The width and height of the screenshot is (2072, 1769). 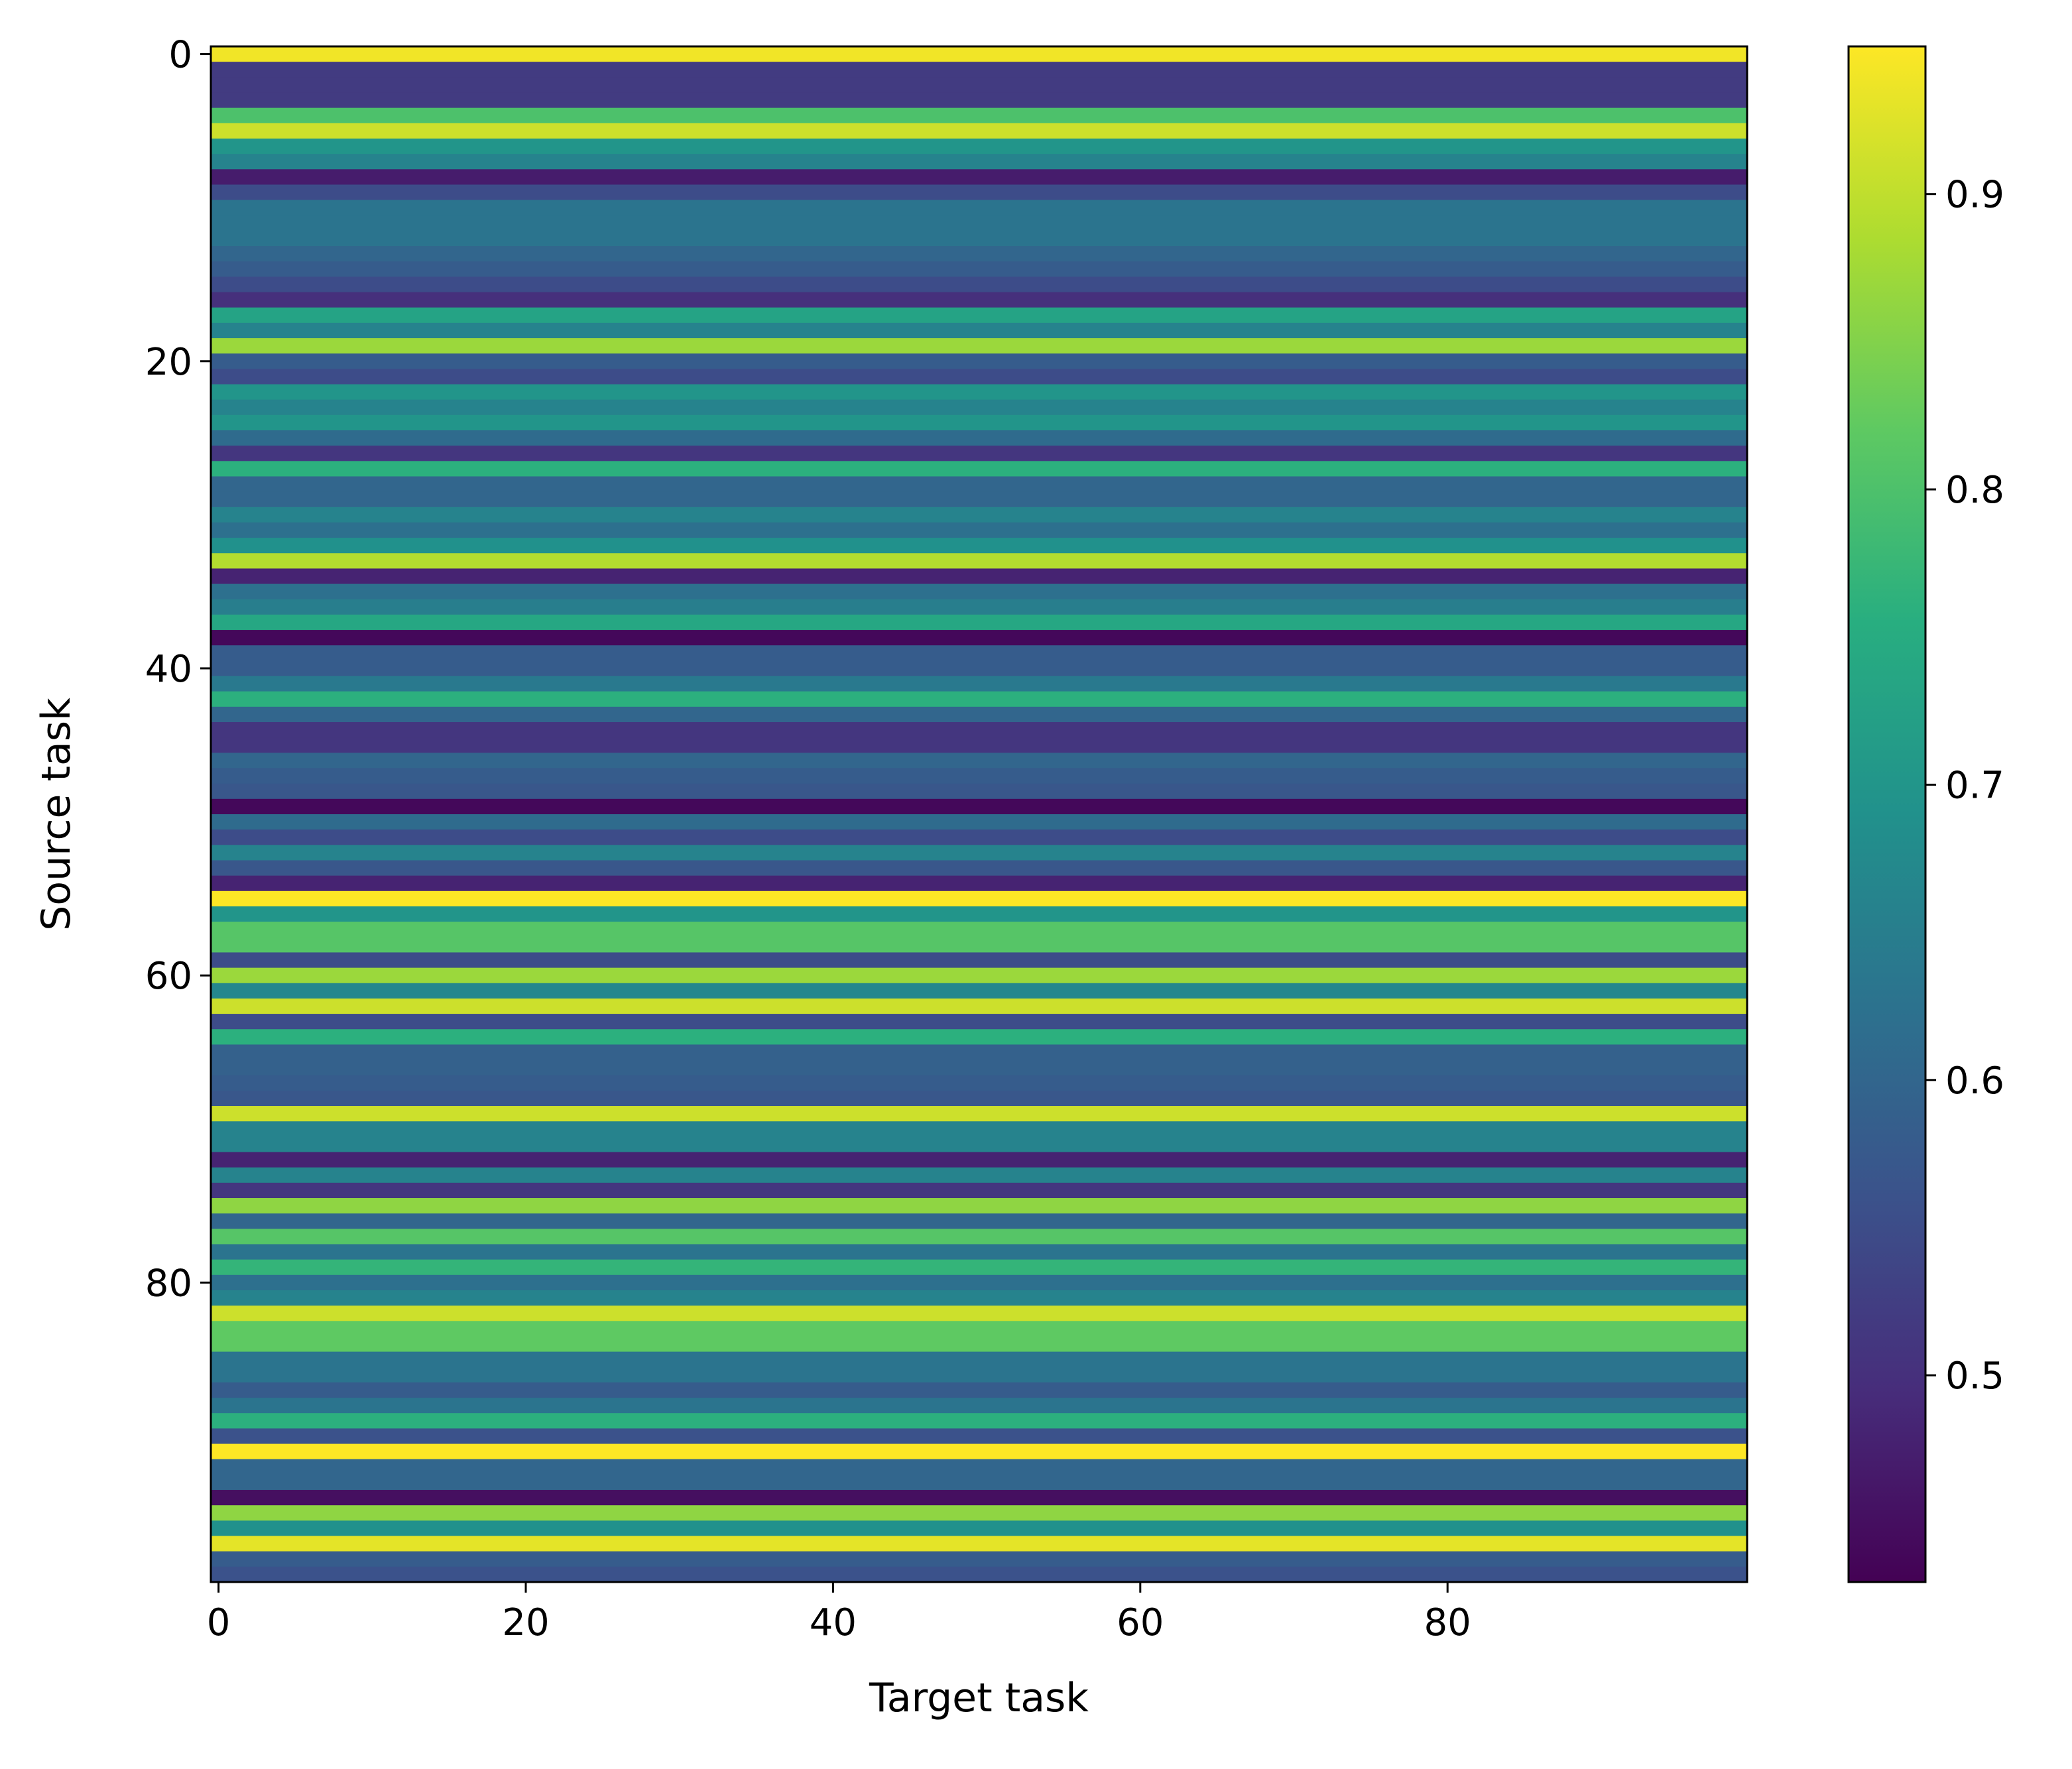 I want to click on y-tick-label: 20, so click(x=168, y=362).